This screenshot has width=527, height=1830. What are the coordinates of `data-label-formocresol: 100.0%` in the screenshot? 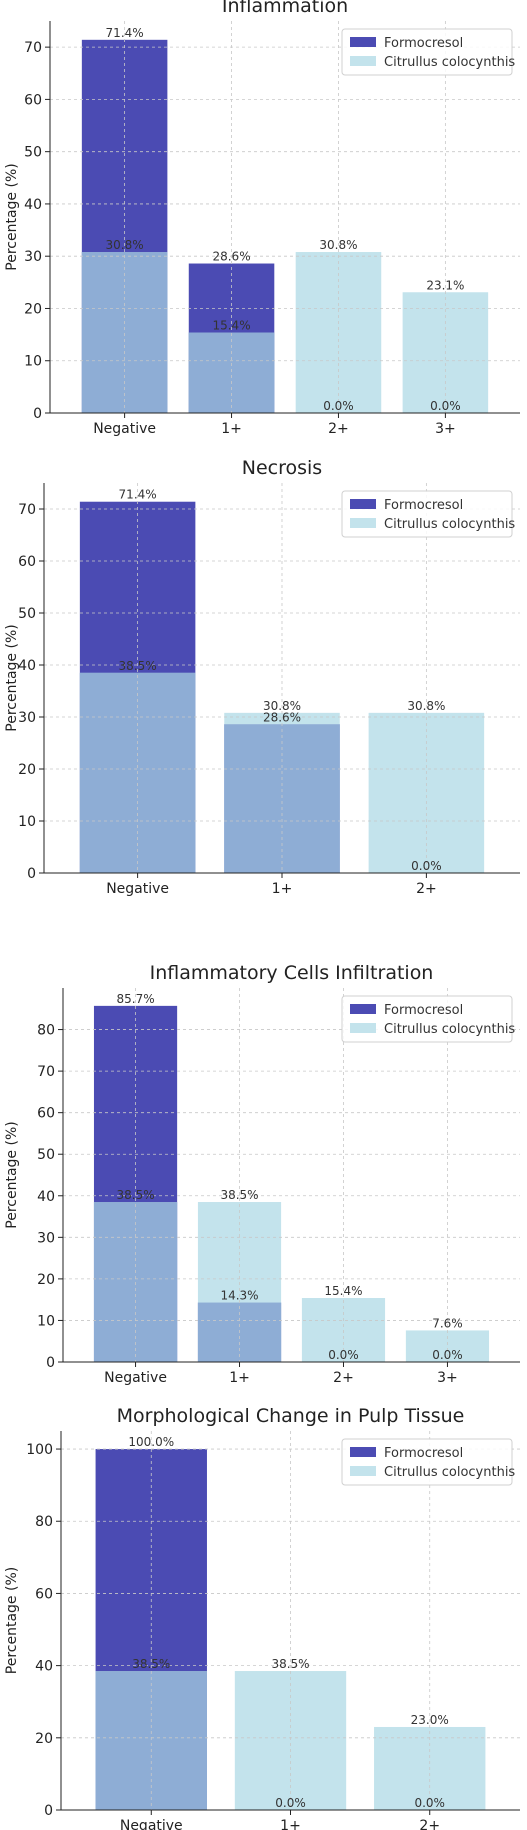 It's located at (151, 1442).